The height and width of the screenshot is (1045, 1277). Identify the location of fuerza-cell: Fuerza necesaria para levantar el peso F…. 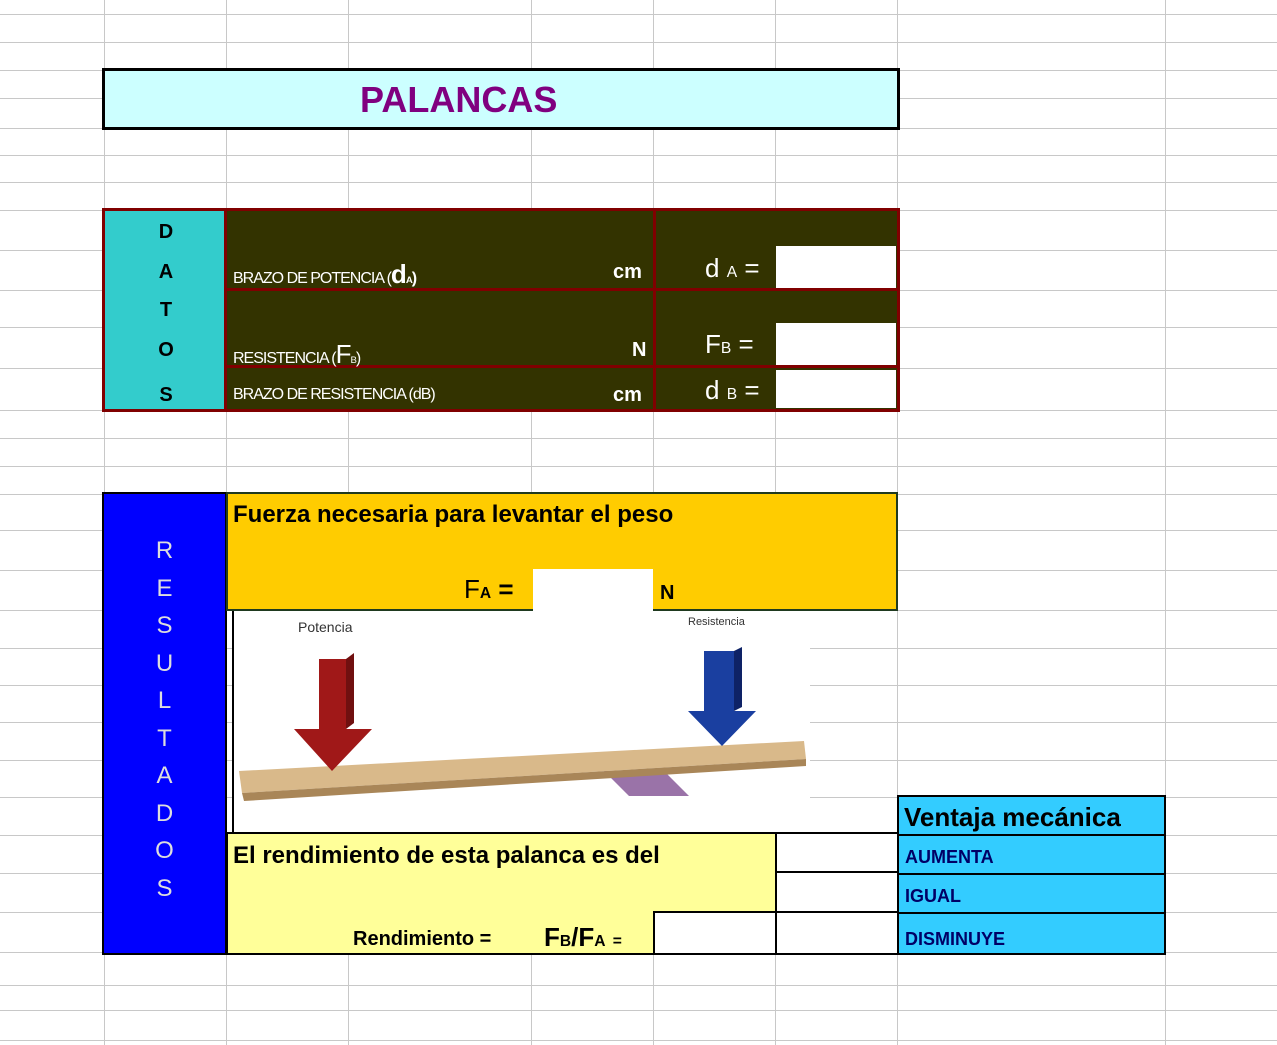
(562, 551).